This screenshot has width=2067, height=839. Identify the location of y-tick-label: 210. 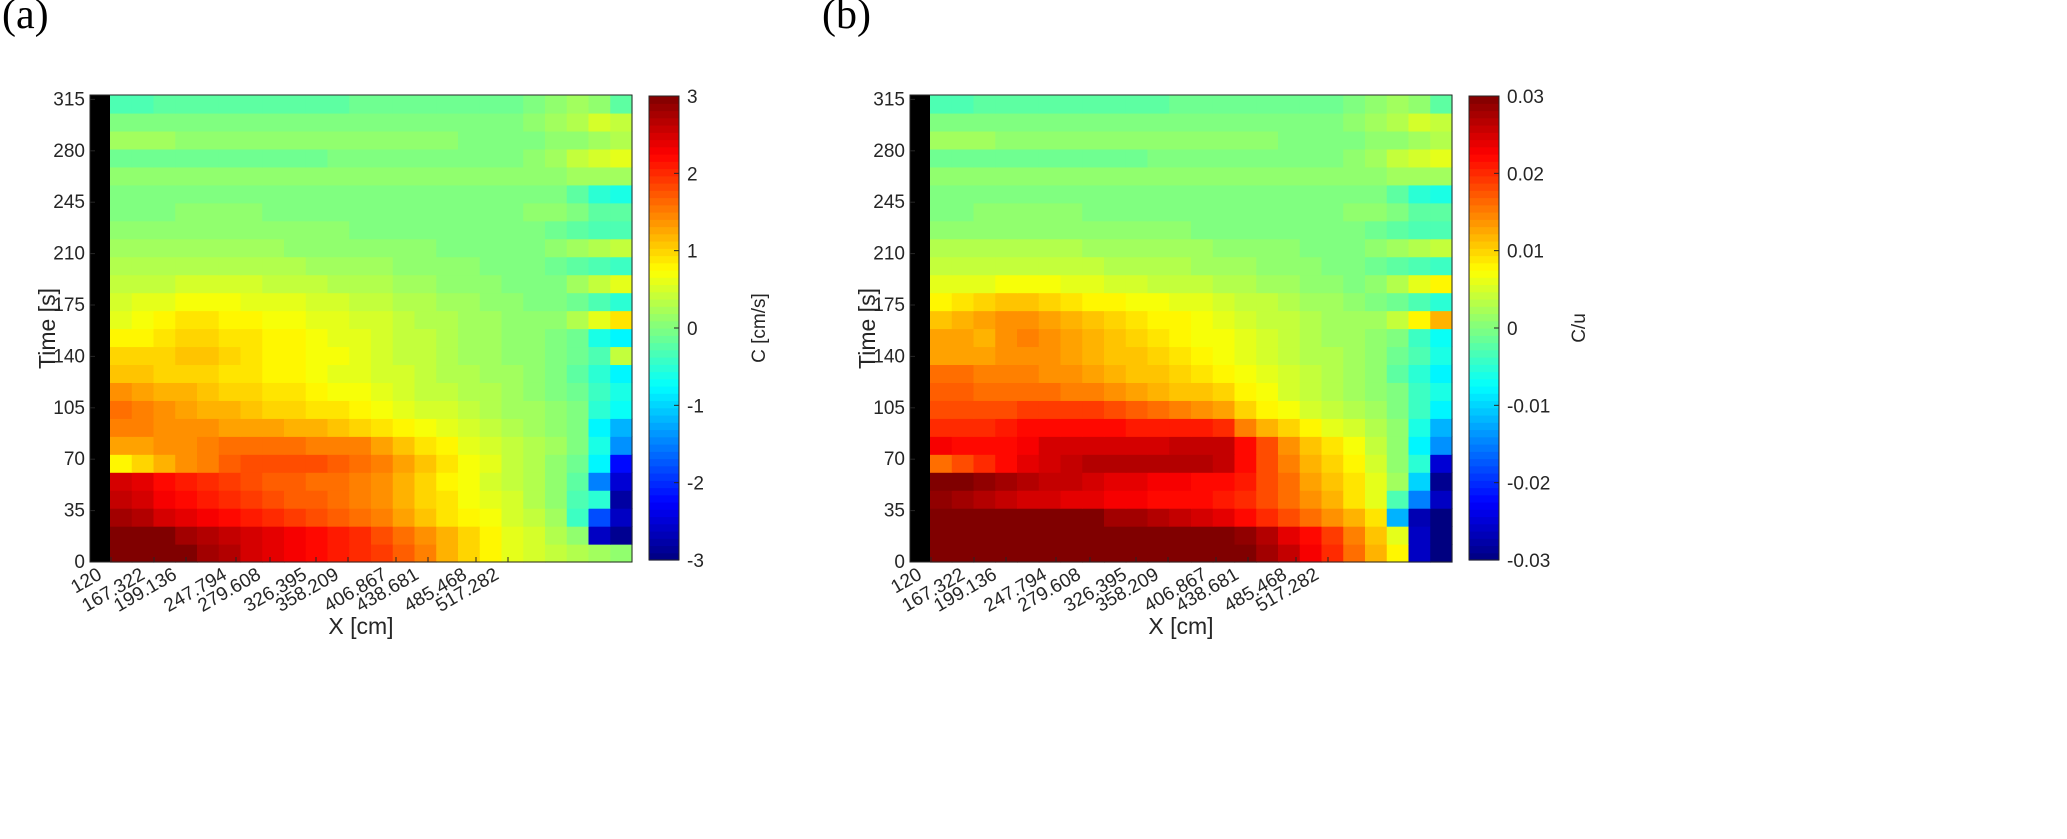
(69, 254).